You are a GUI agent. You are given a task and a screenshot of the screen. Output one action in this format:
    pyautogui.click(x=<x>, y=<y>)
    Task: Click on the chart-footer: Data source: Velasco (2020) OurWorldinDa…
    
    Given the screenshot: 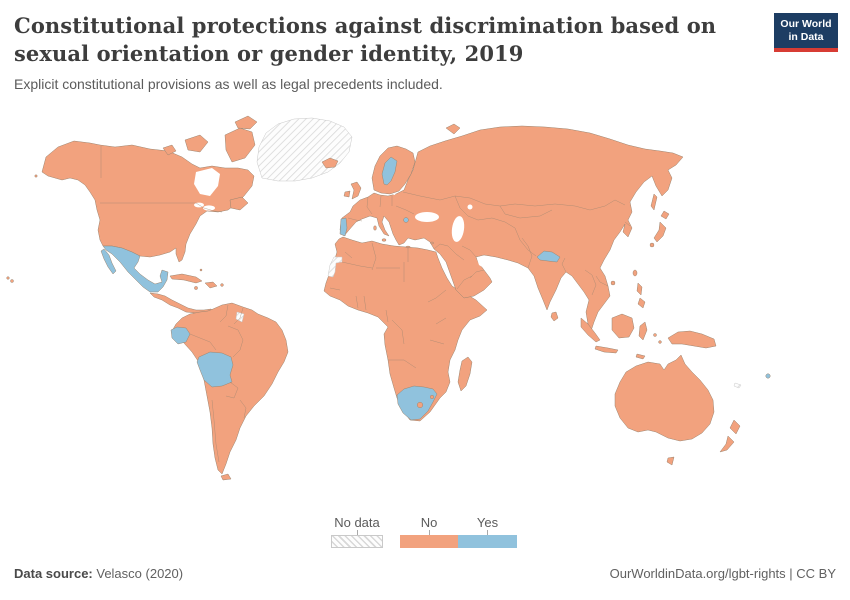 What is the action you would take?
    pyautogui.click(x=425, y=573)
    